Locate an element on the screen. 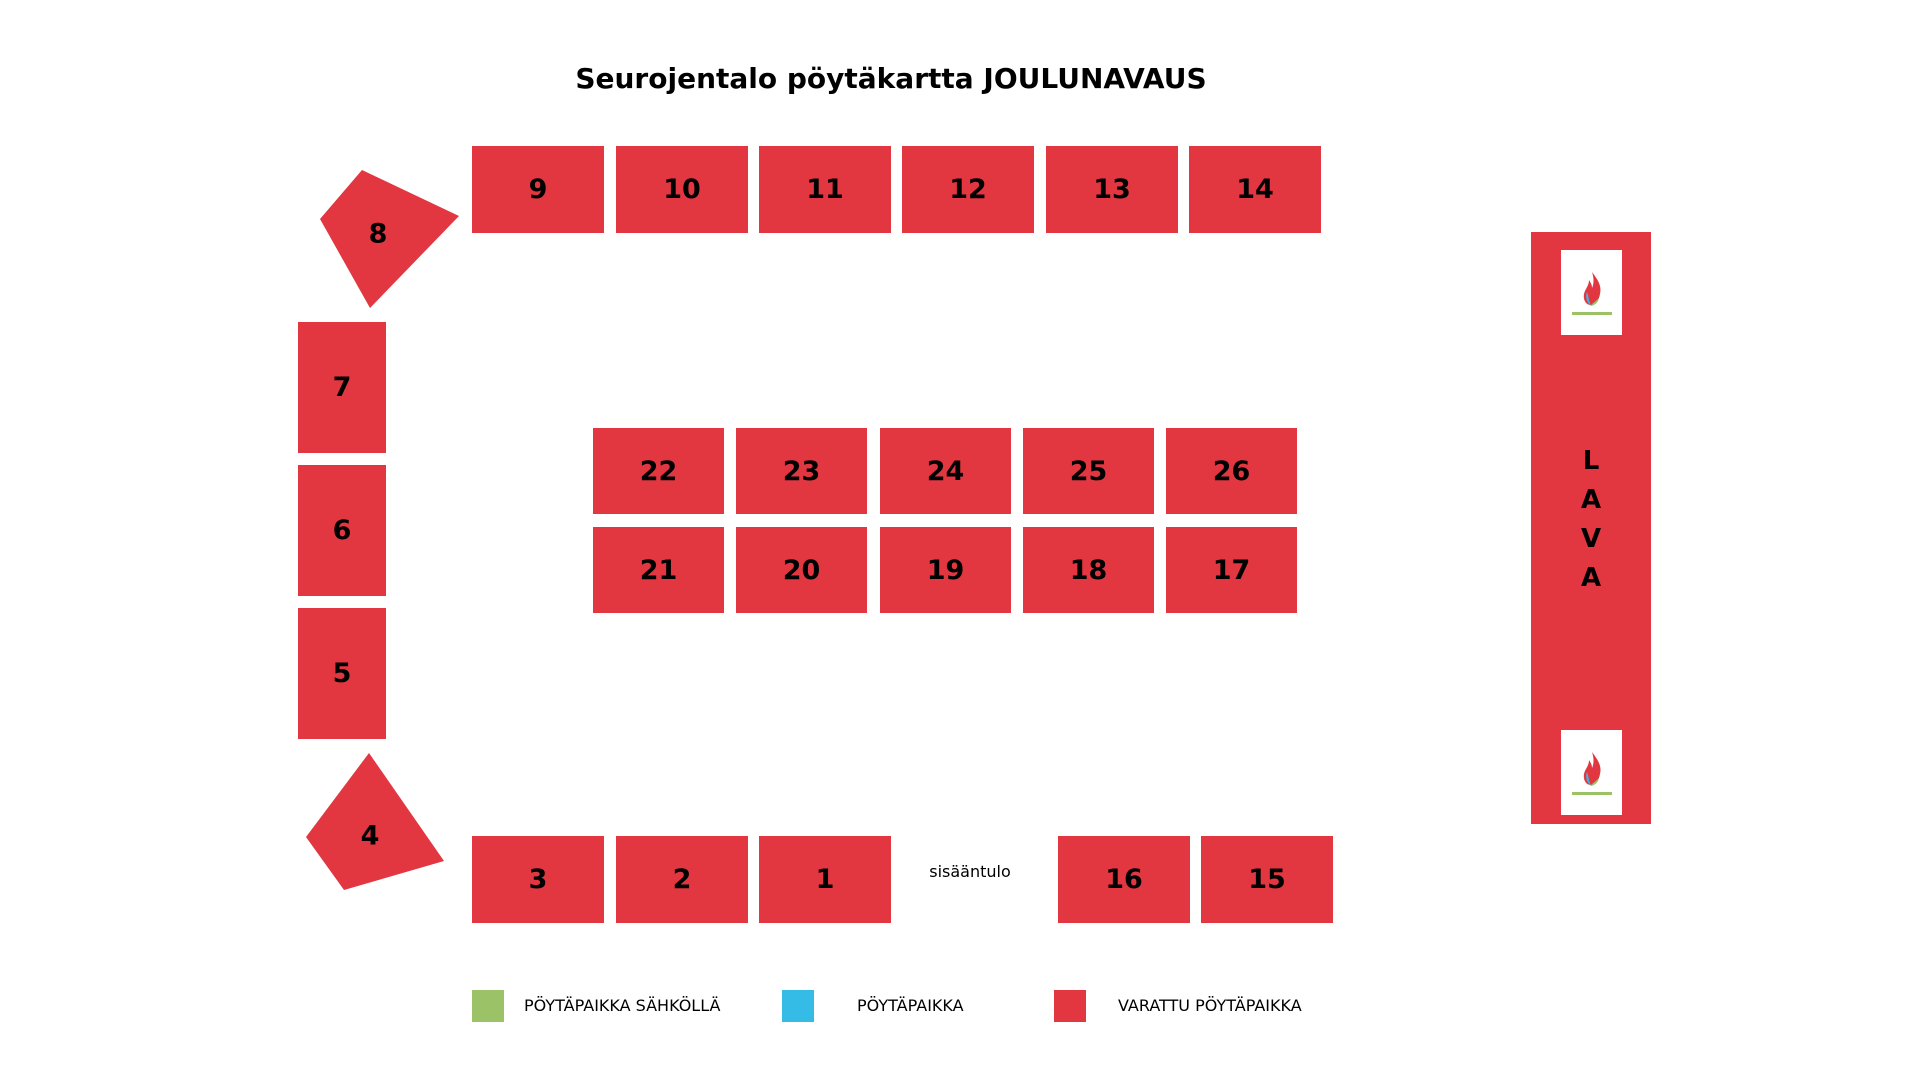  table-number: 13 is located at coordinates (1112, 189).